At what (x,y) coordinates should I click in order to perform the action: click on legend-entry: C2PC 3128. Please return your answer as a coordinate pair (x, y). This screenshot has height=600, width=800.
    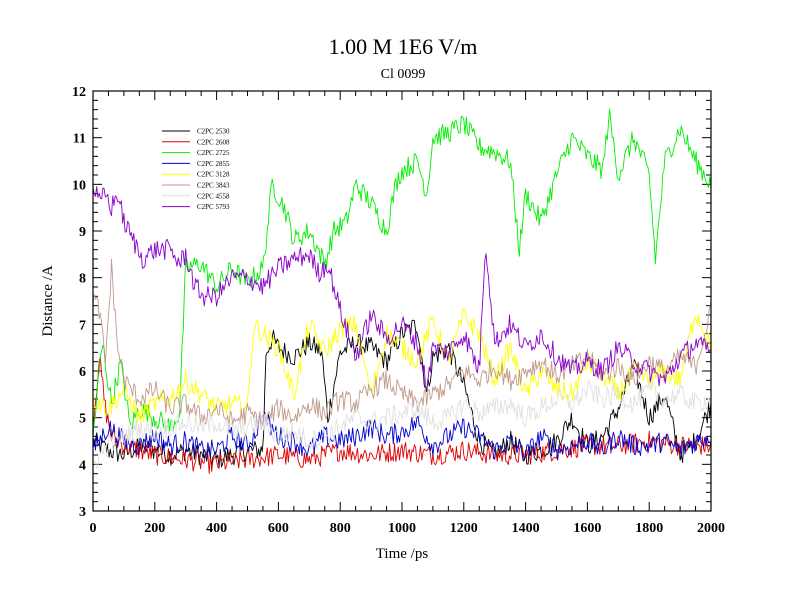
    Looking at the image, I should click on (213, 175).